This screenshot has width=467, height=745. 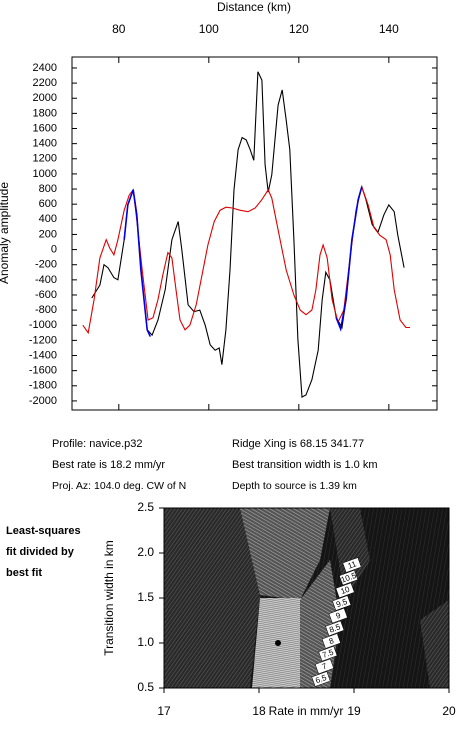 I want to click on x-tick-label: 20, so click(x=449, y=711).